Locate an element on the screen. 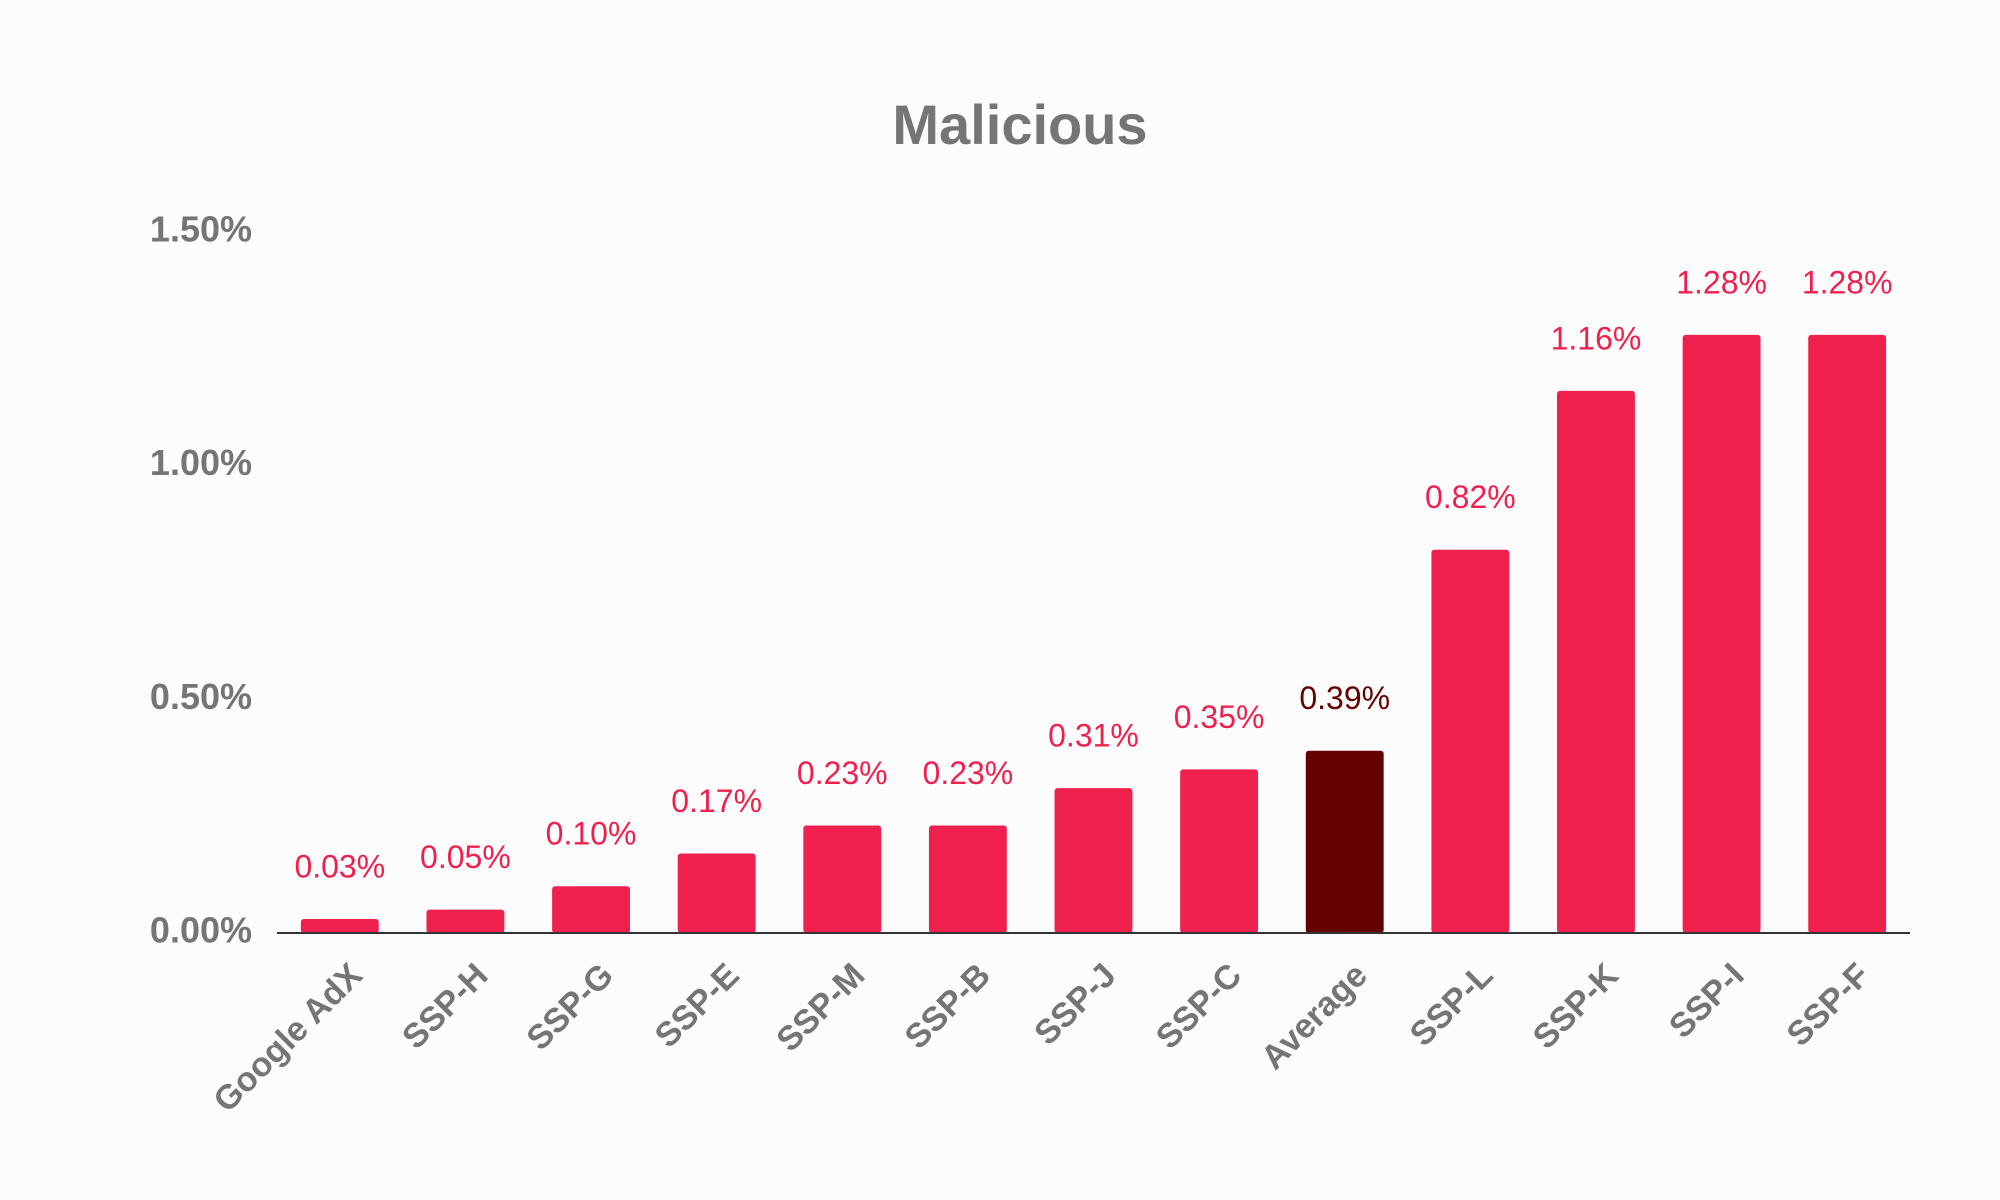 This screenshot has width=2000, height=1200. x-tick-label: SSP-B is located at coordinates (948, 1006).